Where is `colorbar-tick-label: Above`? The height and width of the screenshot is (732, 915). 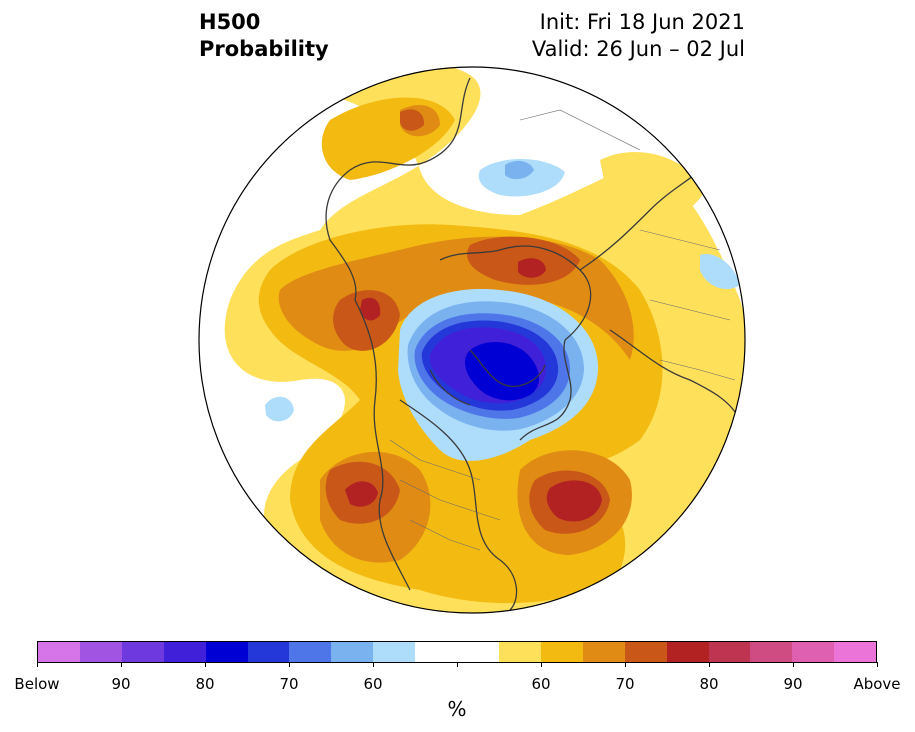 colorbar-tick-label: Above is located at coordinates (877, 684).